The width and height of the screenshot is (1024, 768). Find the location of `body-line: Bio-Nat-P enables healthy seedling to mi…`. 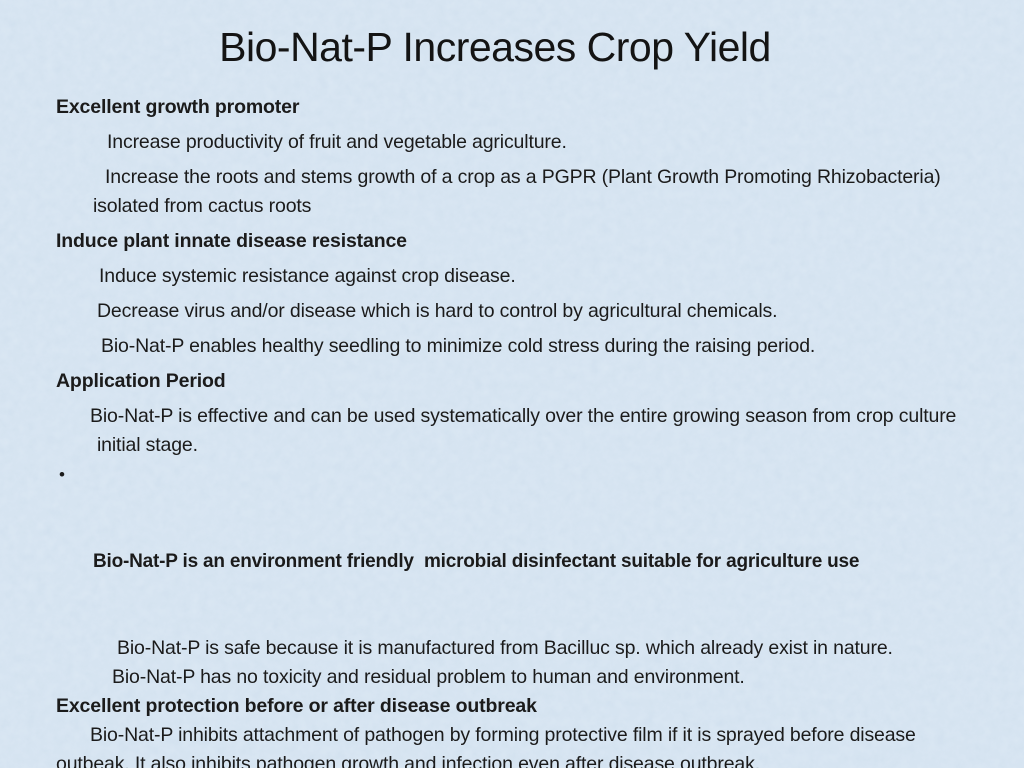

body-line: Bio-Nat-P enables healthy seedling to mi… is located at coordinates (458, 346).